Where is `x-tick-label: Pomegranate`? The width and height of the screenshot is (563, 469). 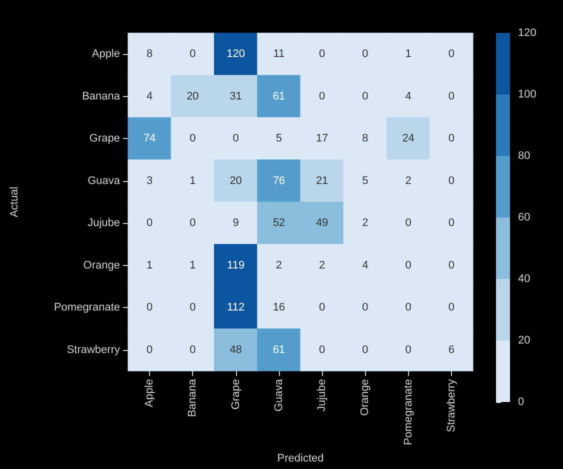 x-tick-label: Pomegranate is located at coordinates (408, 412).